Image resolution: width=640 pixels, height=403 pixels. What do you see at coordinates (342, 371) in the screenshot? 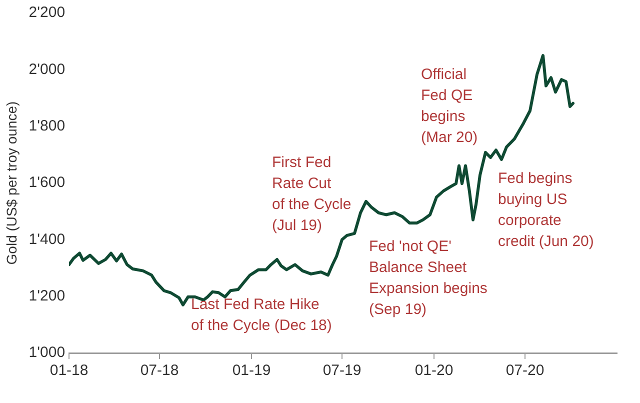
I see `x-tick-label: 07-19` at bounding box center [342, 371].